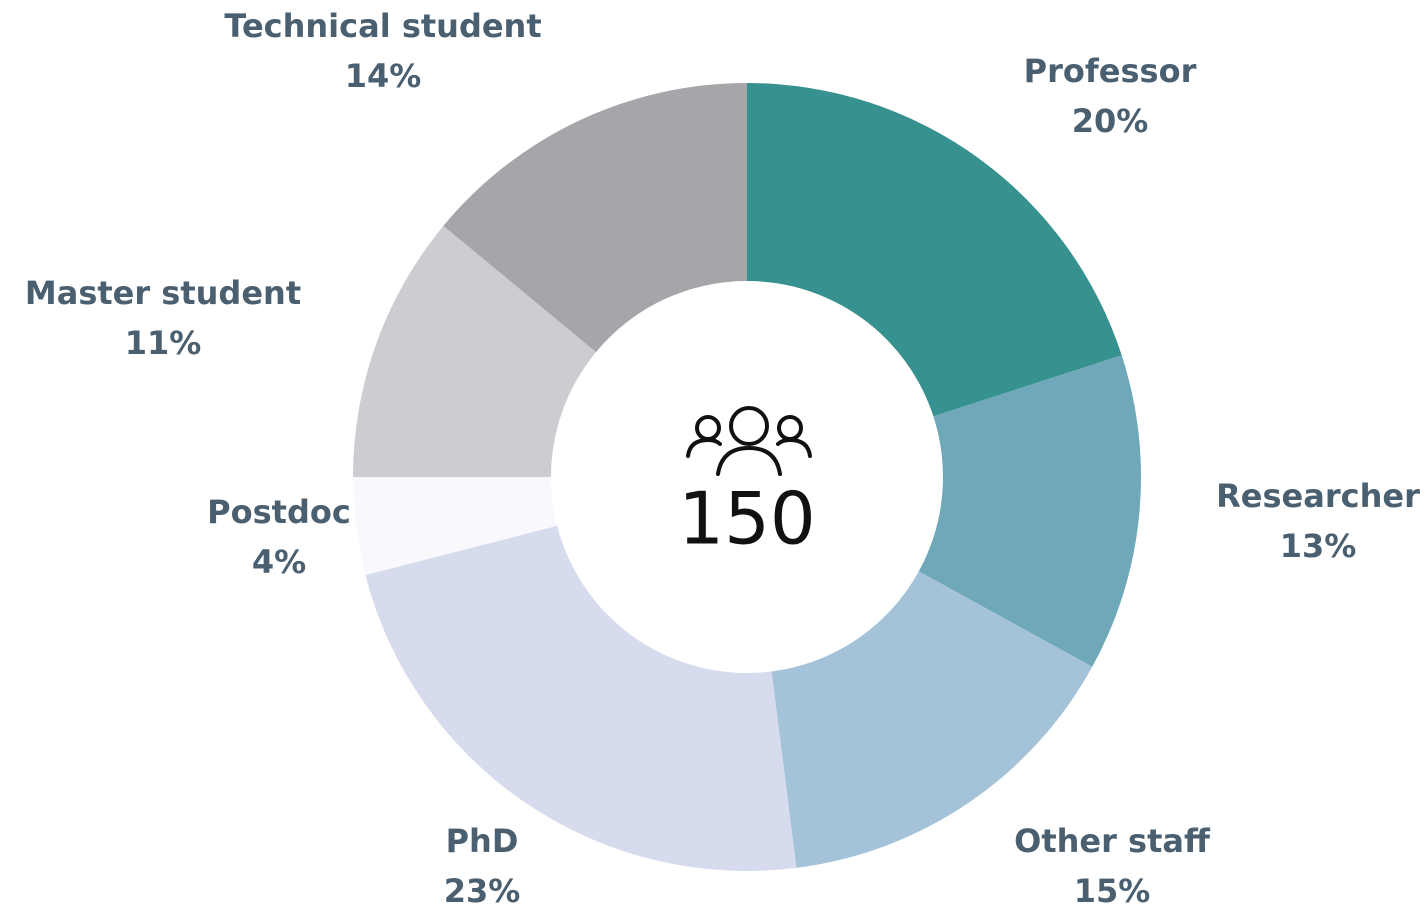  Describe the element at coordinates (383, 76) in the screenshot. I see `slice-value-label: 14%` at that location.